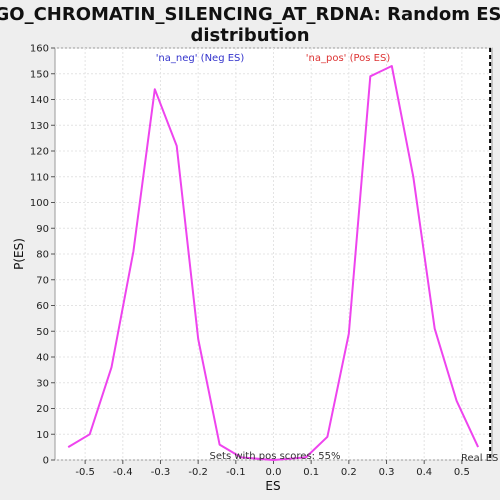 The height and width of the screenshot is (500, 500). I want to click on x-tick-label: -0.3, so click(161, 472).